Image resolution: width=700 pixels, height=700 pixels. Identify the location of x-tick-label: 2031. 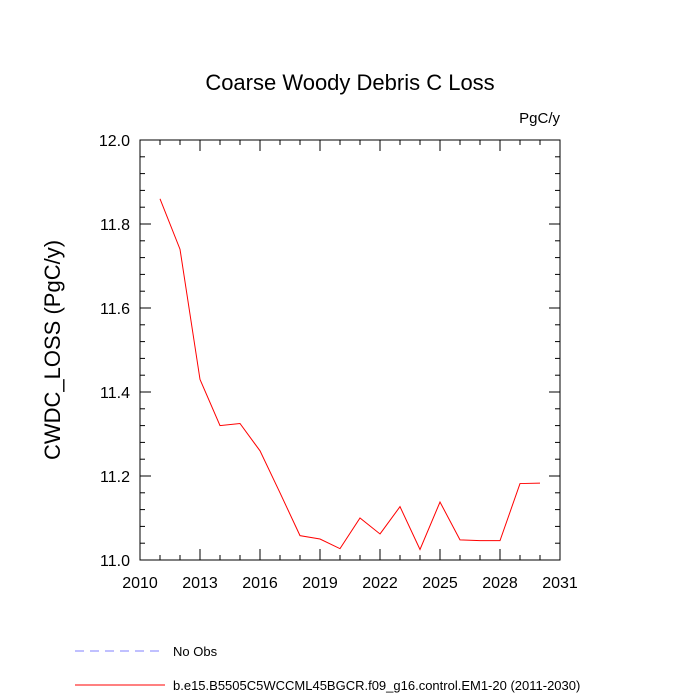
(560, 583).